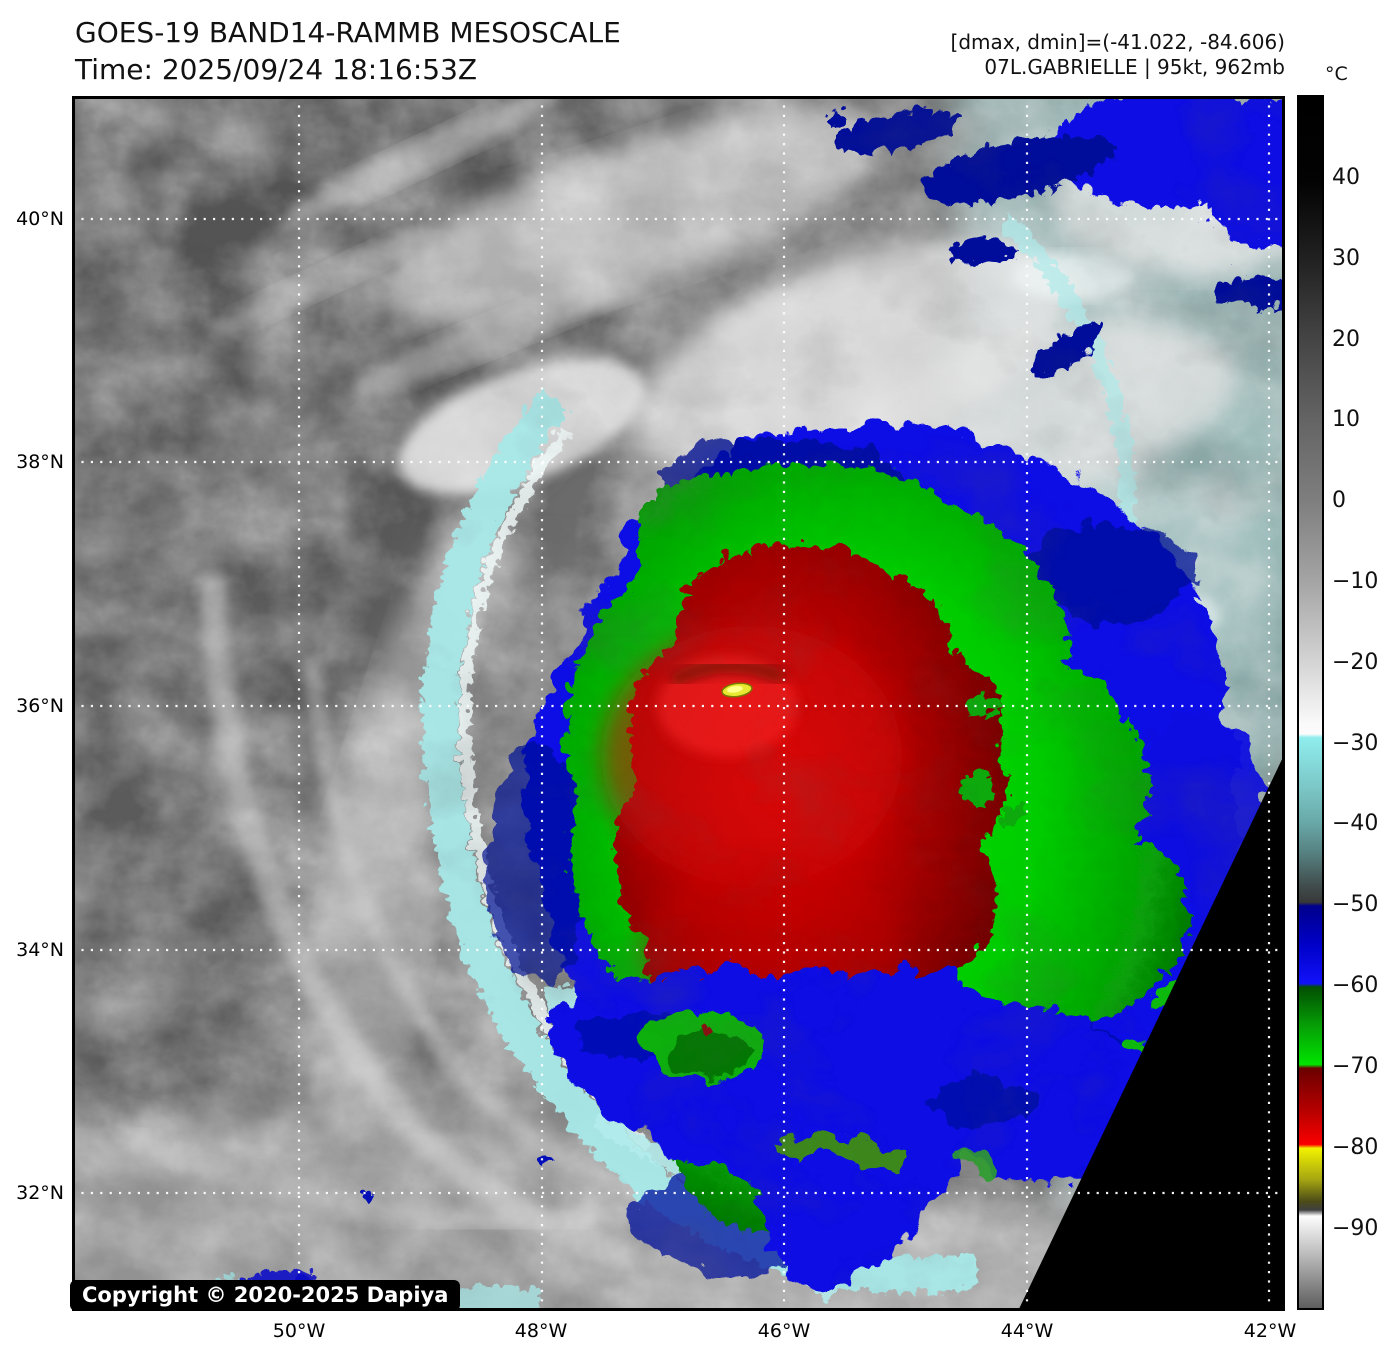 Image resolution: width=1389 pixels, height=1359 pixels. What do you see at coordinates (276, 69) in the screenshot?
I see `timestamp: Time: 2025/09/24 18:16:53Z` at bounding box center [276, 69].